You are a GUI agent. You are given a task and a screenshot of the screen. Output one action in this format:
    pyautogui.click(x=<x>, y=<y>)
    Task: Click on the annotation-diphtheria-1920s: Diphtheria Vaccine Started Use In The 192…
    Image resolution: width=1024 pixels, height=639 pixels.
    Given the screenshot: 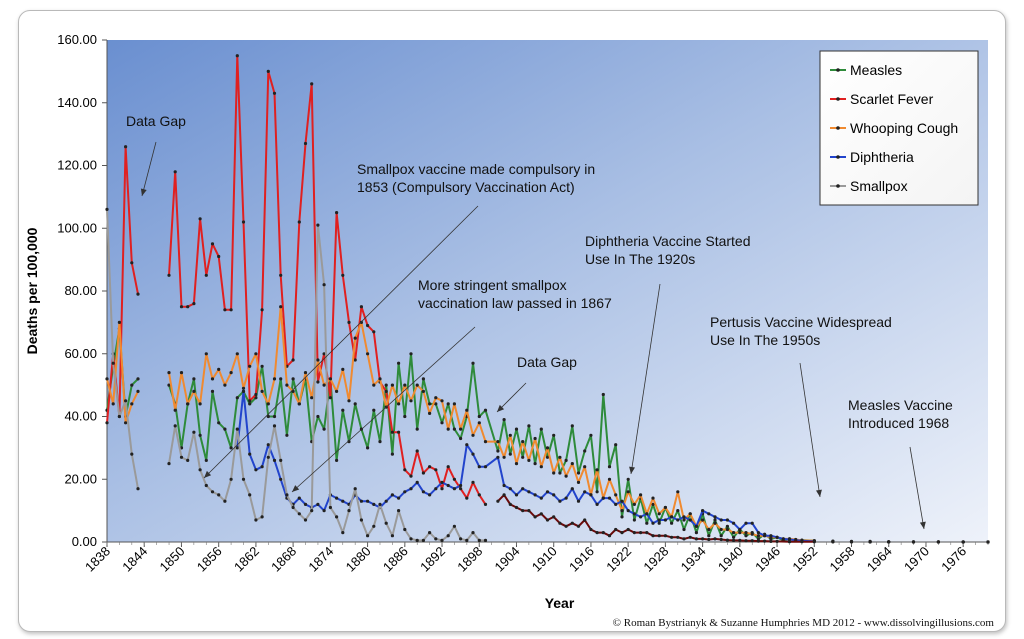 What is the action you would take?
    pyautogui.click(x=668, y=354)
    